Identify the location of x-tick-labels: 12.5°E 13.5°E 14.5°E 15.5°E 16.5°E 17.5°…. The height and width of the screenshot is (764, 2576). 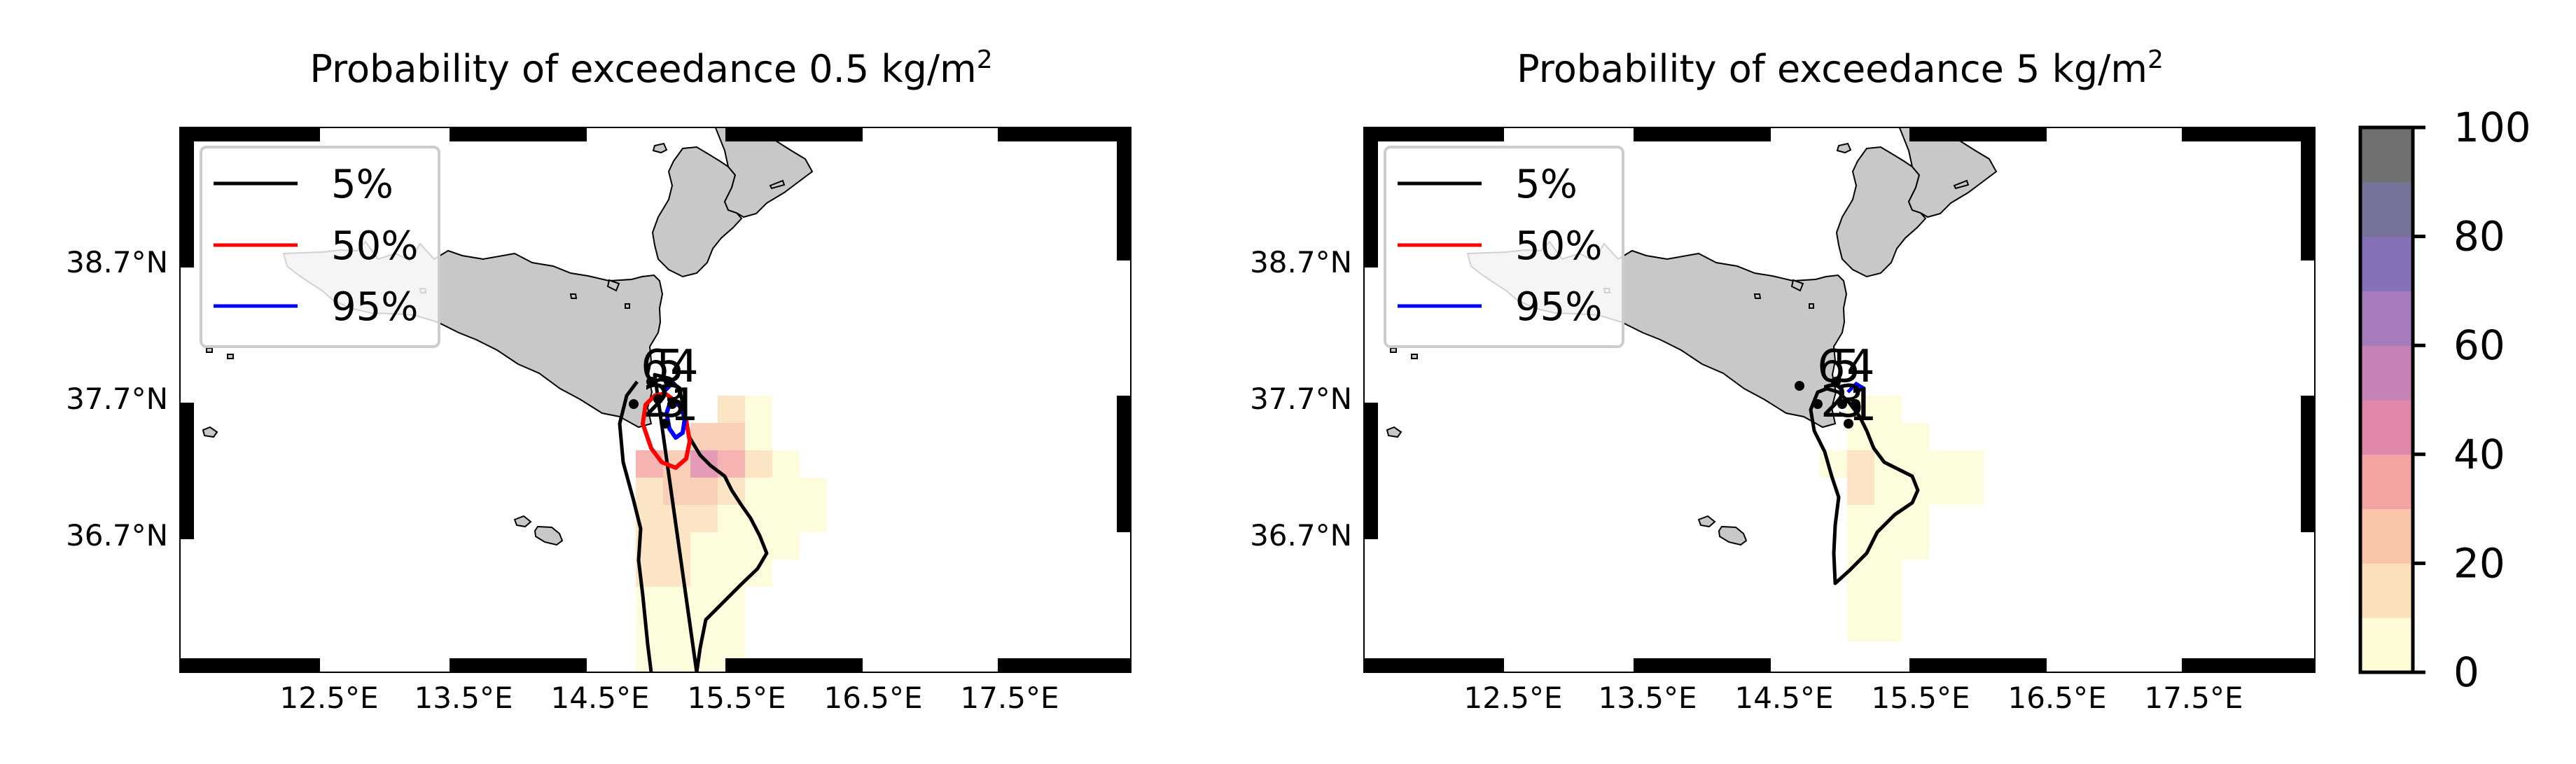
(669, 698).